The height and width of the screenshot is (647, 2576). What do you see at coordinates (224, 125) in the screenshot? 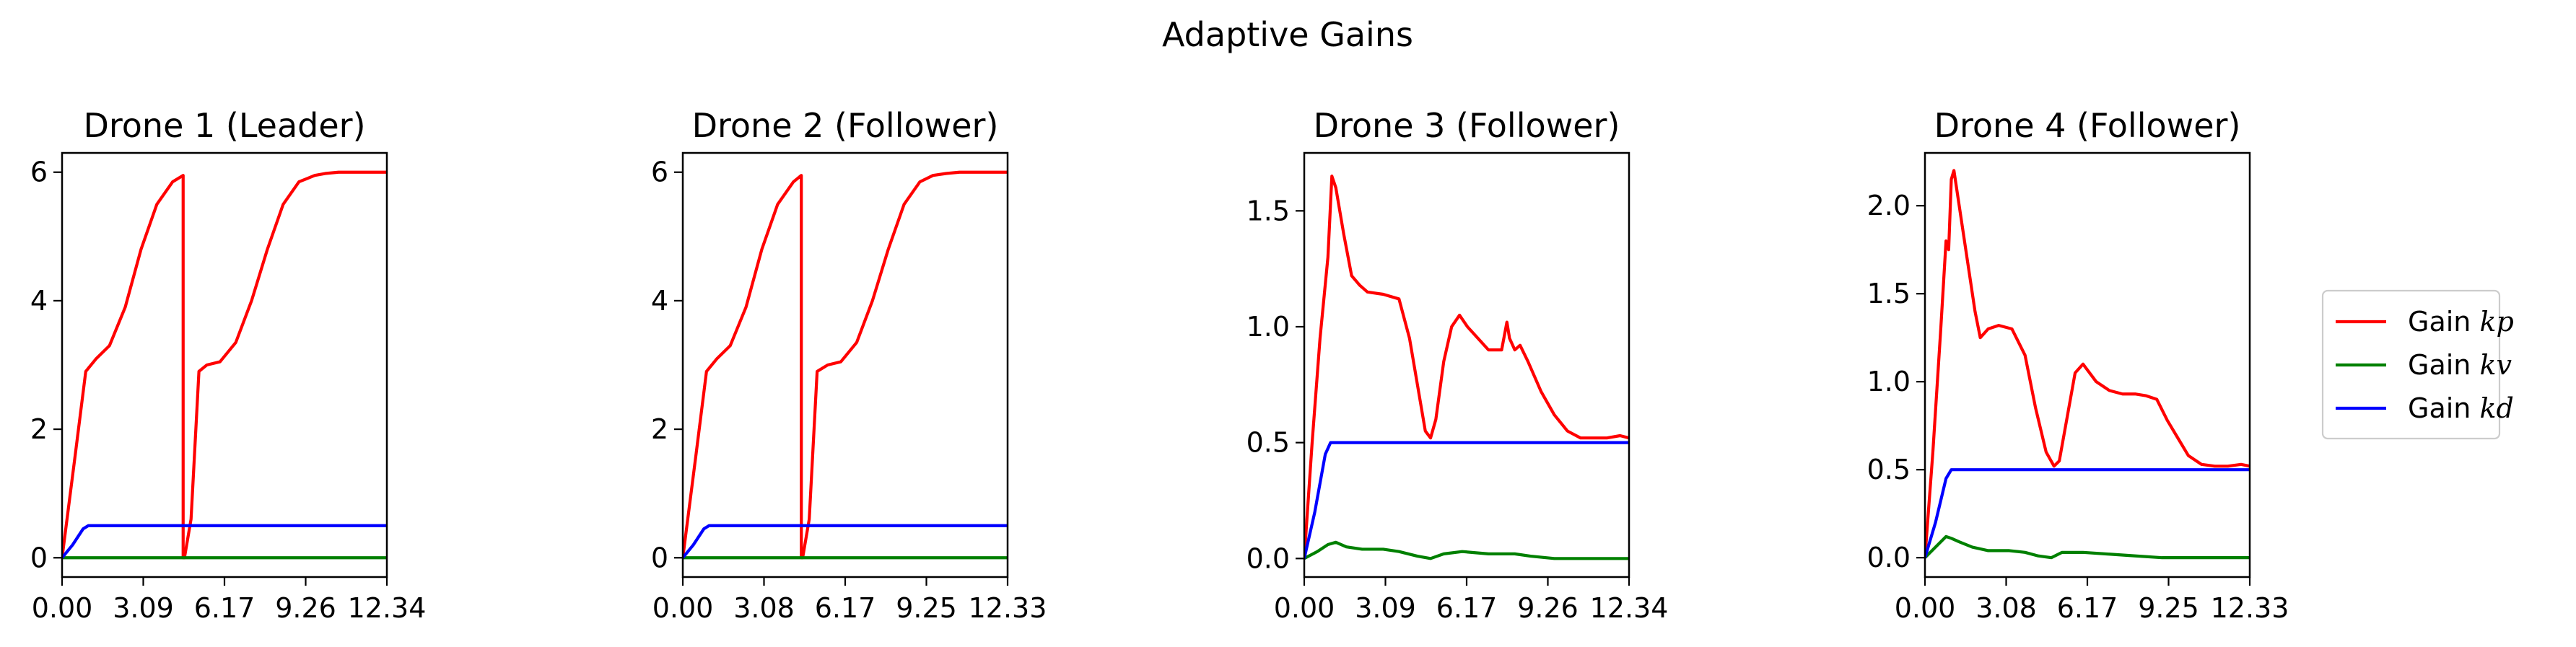
I see `subplot-title: Drone 1 (Leader)` at bounding box center [224, 125].